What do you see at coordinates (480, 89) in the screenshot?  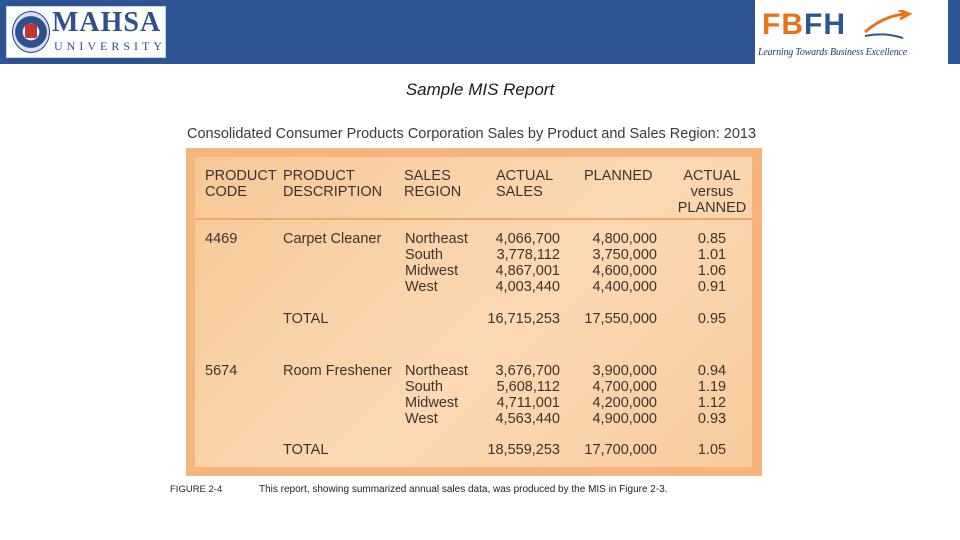 I see `slide-title: Sample MIS Report` at bounding box center [480, 89].